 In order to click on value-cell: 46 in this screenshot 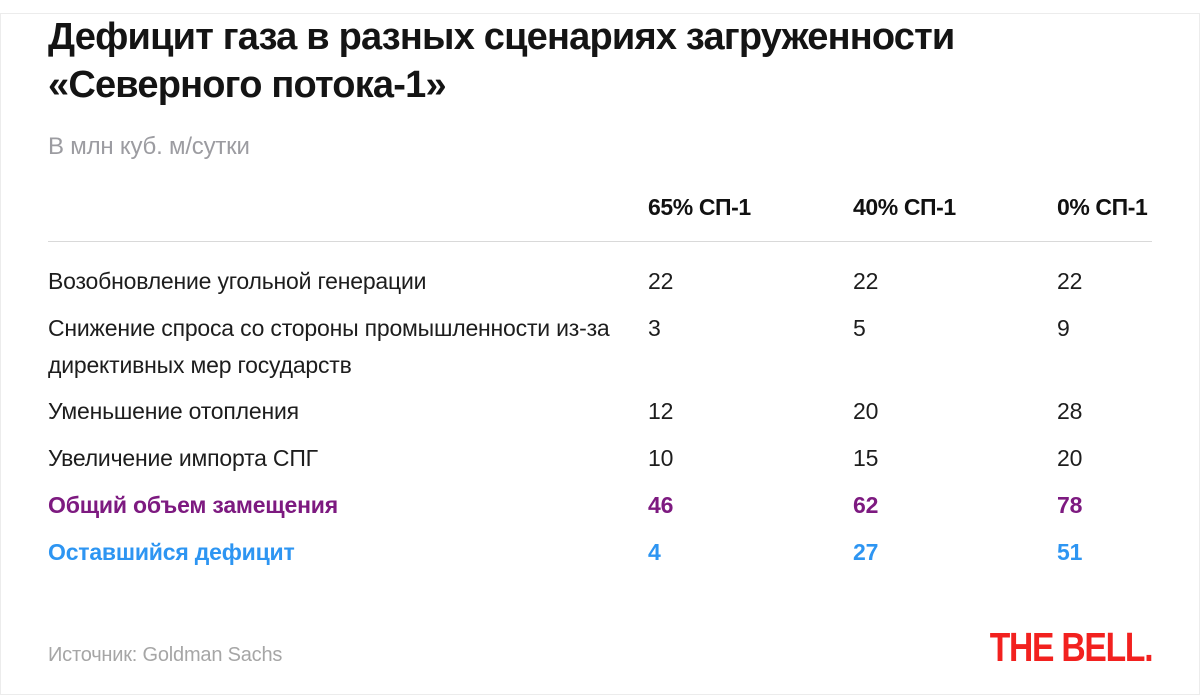, I will do `click(661, 504)`.